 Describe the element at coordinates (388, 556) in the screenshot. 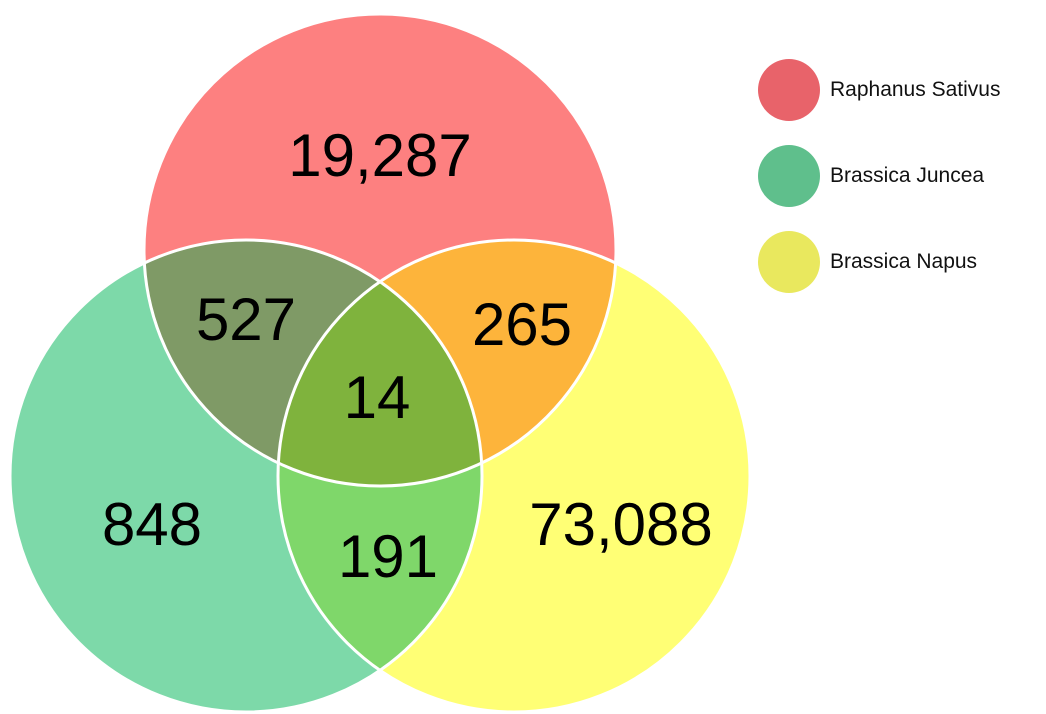

I see `juncea-napus-count: 191` at that location.